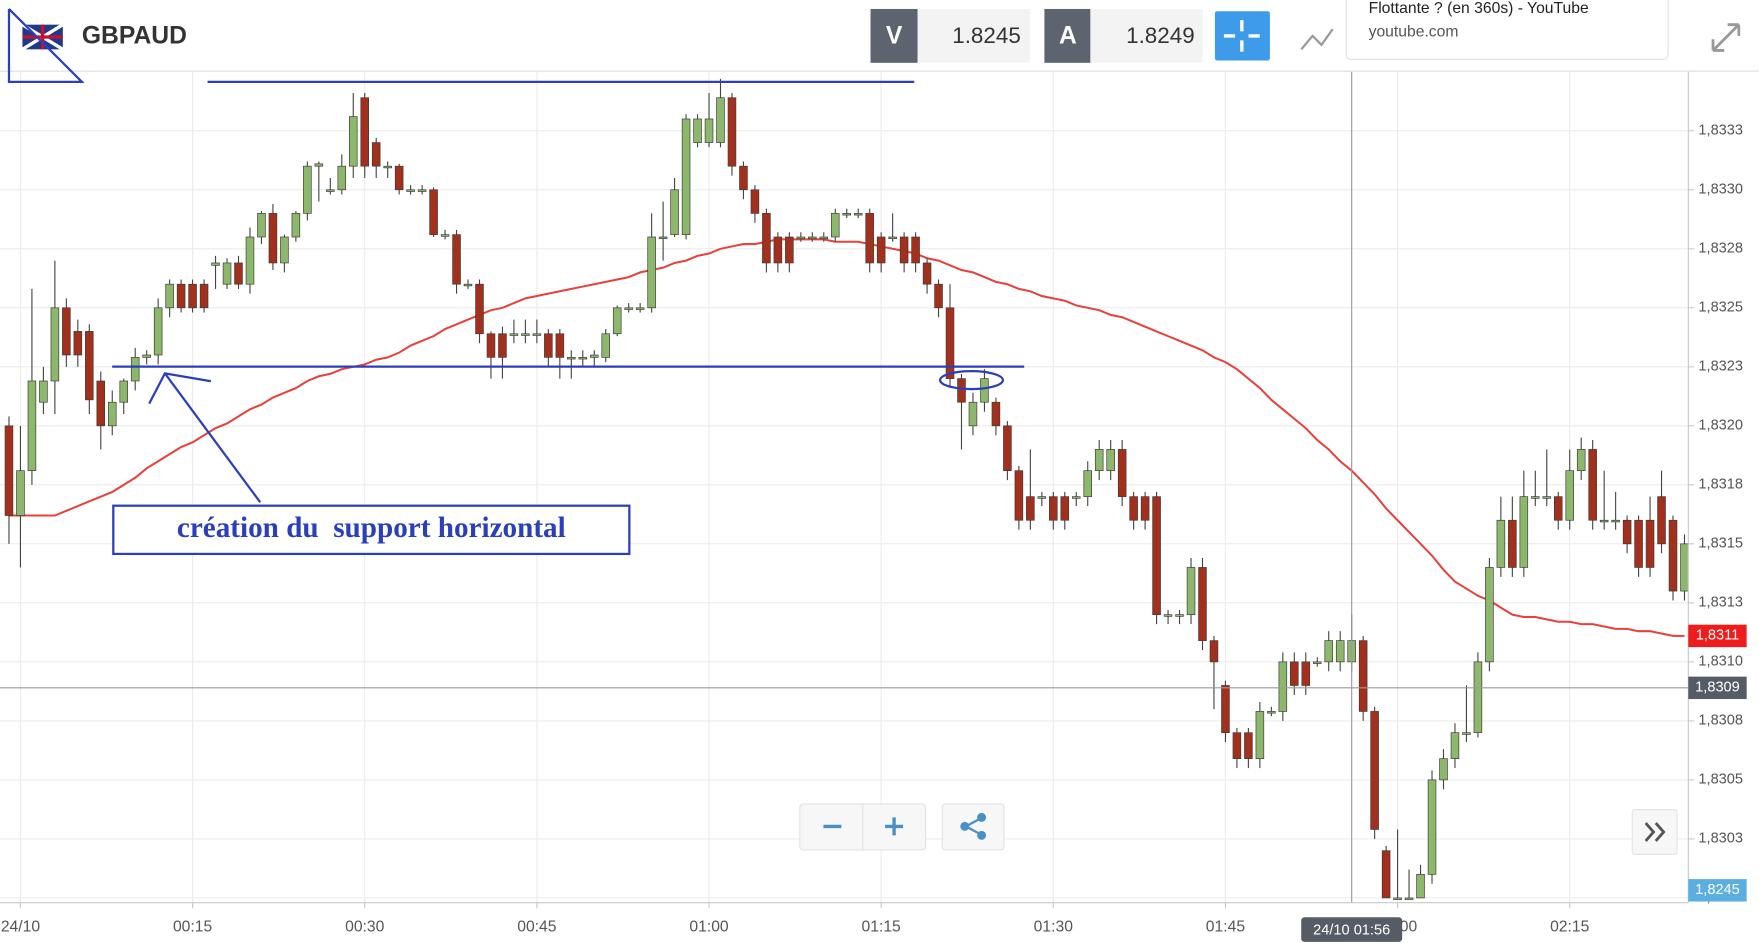 Image resolution: width=1759 pixels, height=943 pixels. What do you see at coordinates (1351, 931) in the screenshot?
I see `crosshair-time-label: 24/10 01:56` at bounding box center [1351, 931].